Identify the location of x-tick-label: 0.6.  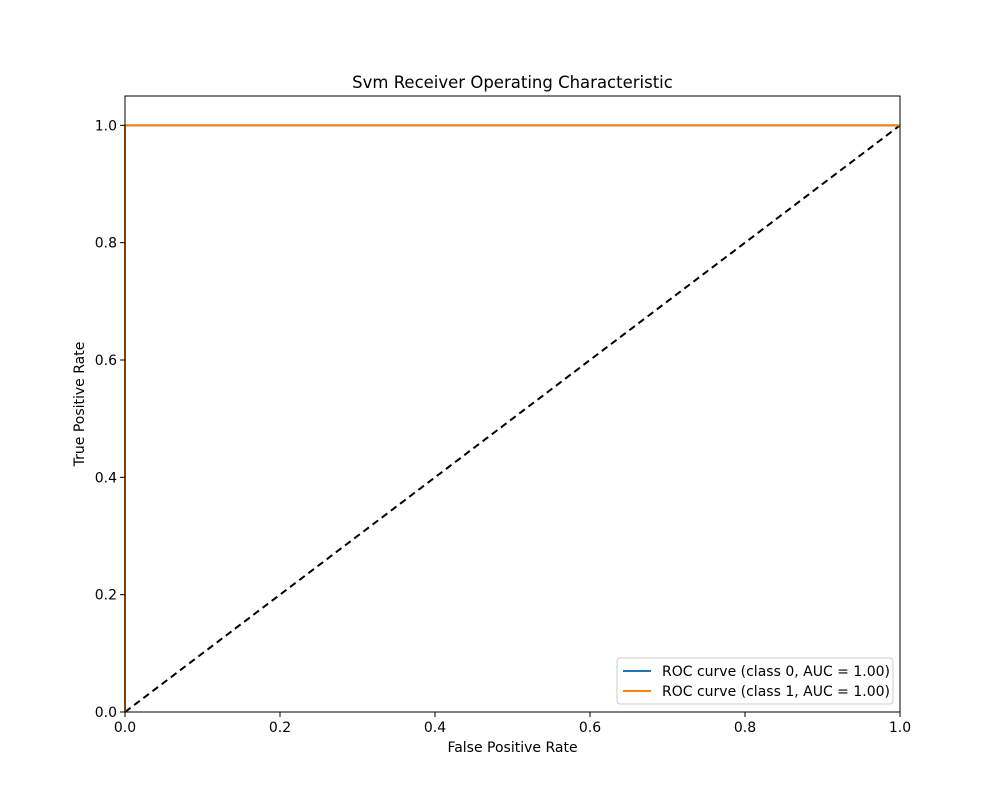
(590, 728).